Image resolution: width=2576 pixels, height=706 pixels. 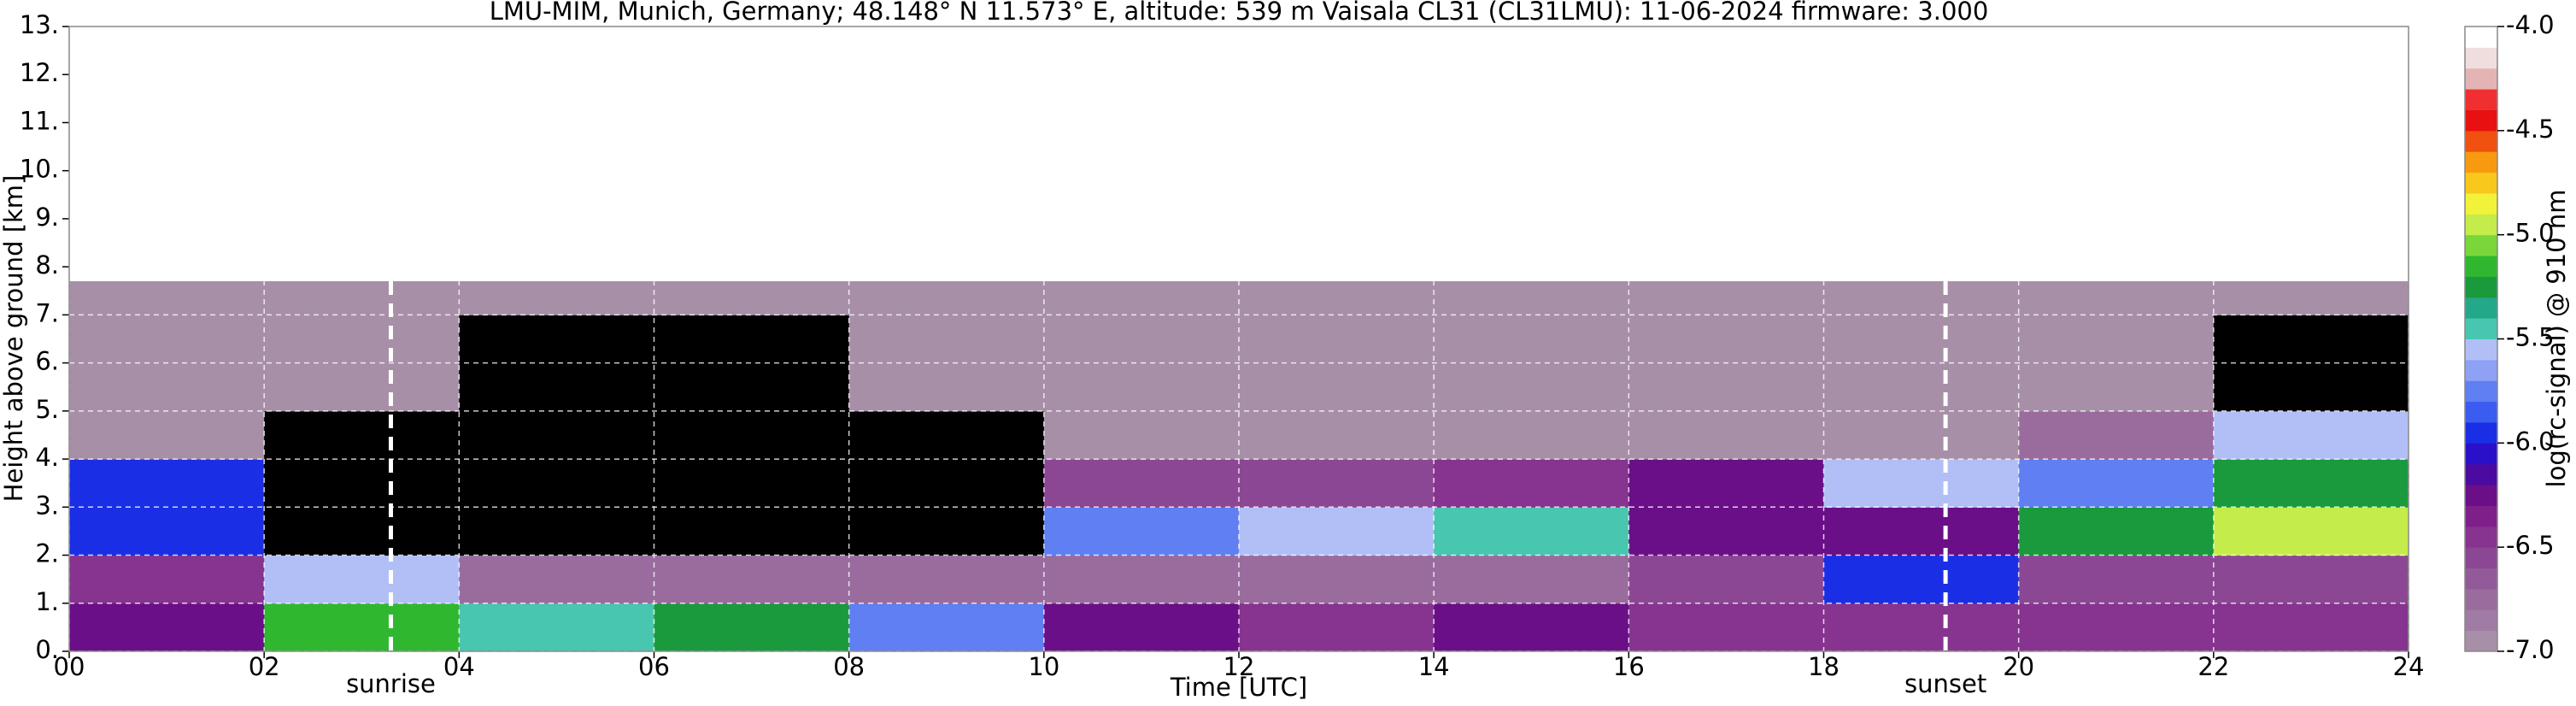 What do you see at coordinates (47, 457) in the screenshot?
I see `y-tick-label: 4.` at bounding box center [47, 457].